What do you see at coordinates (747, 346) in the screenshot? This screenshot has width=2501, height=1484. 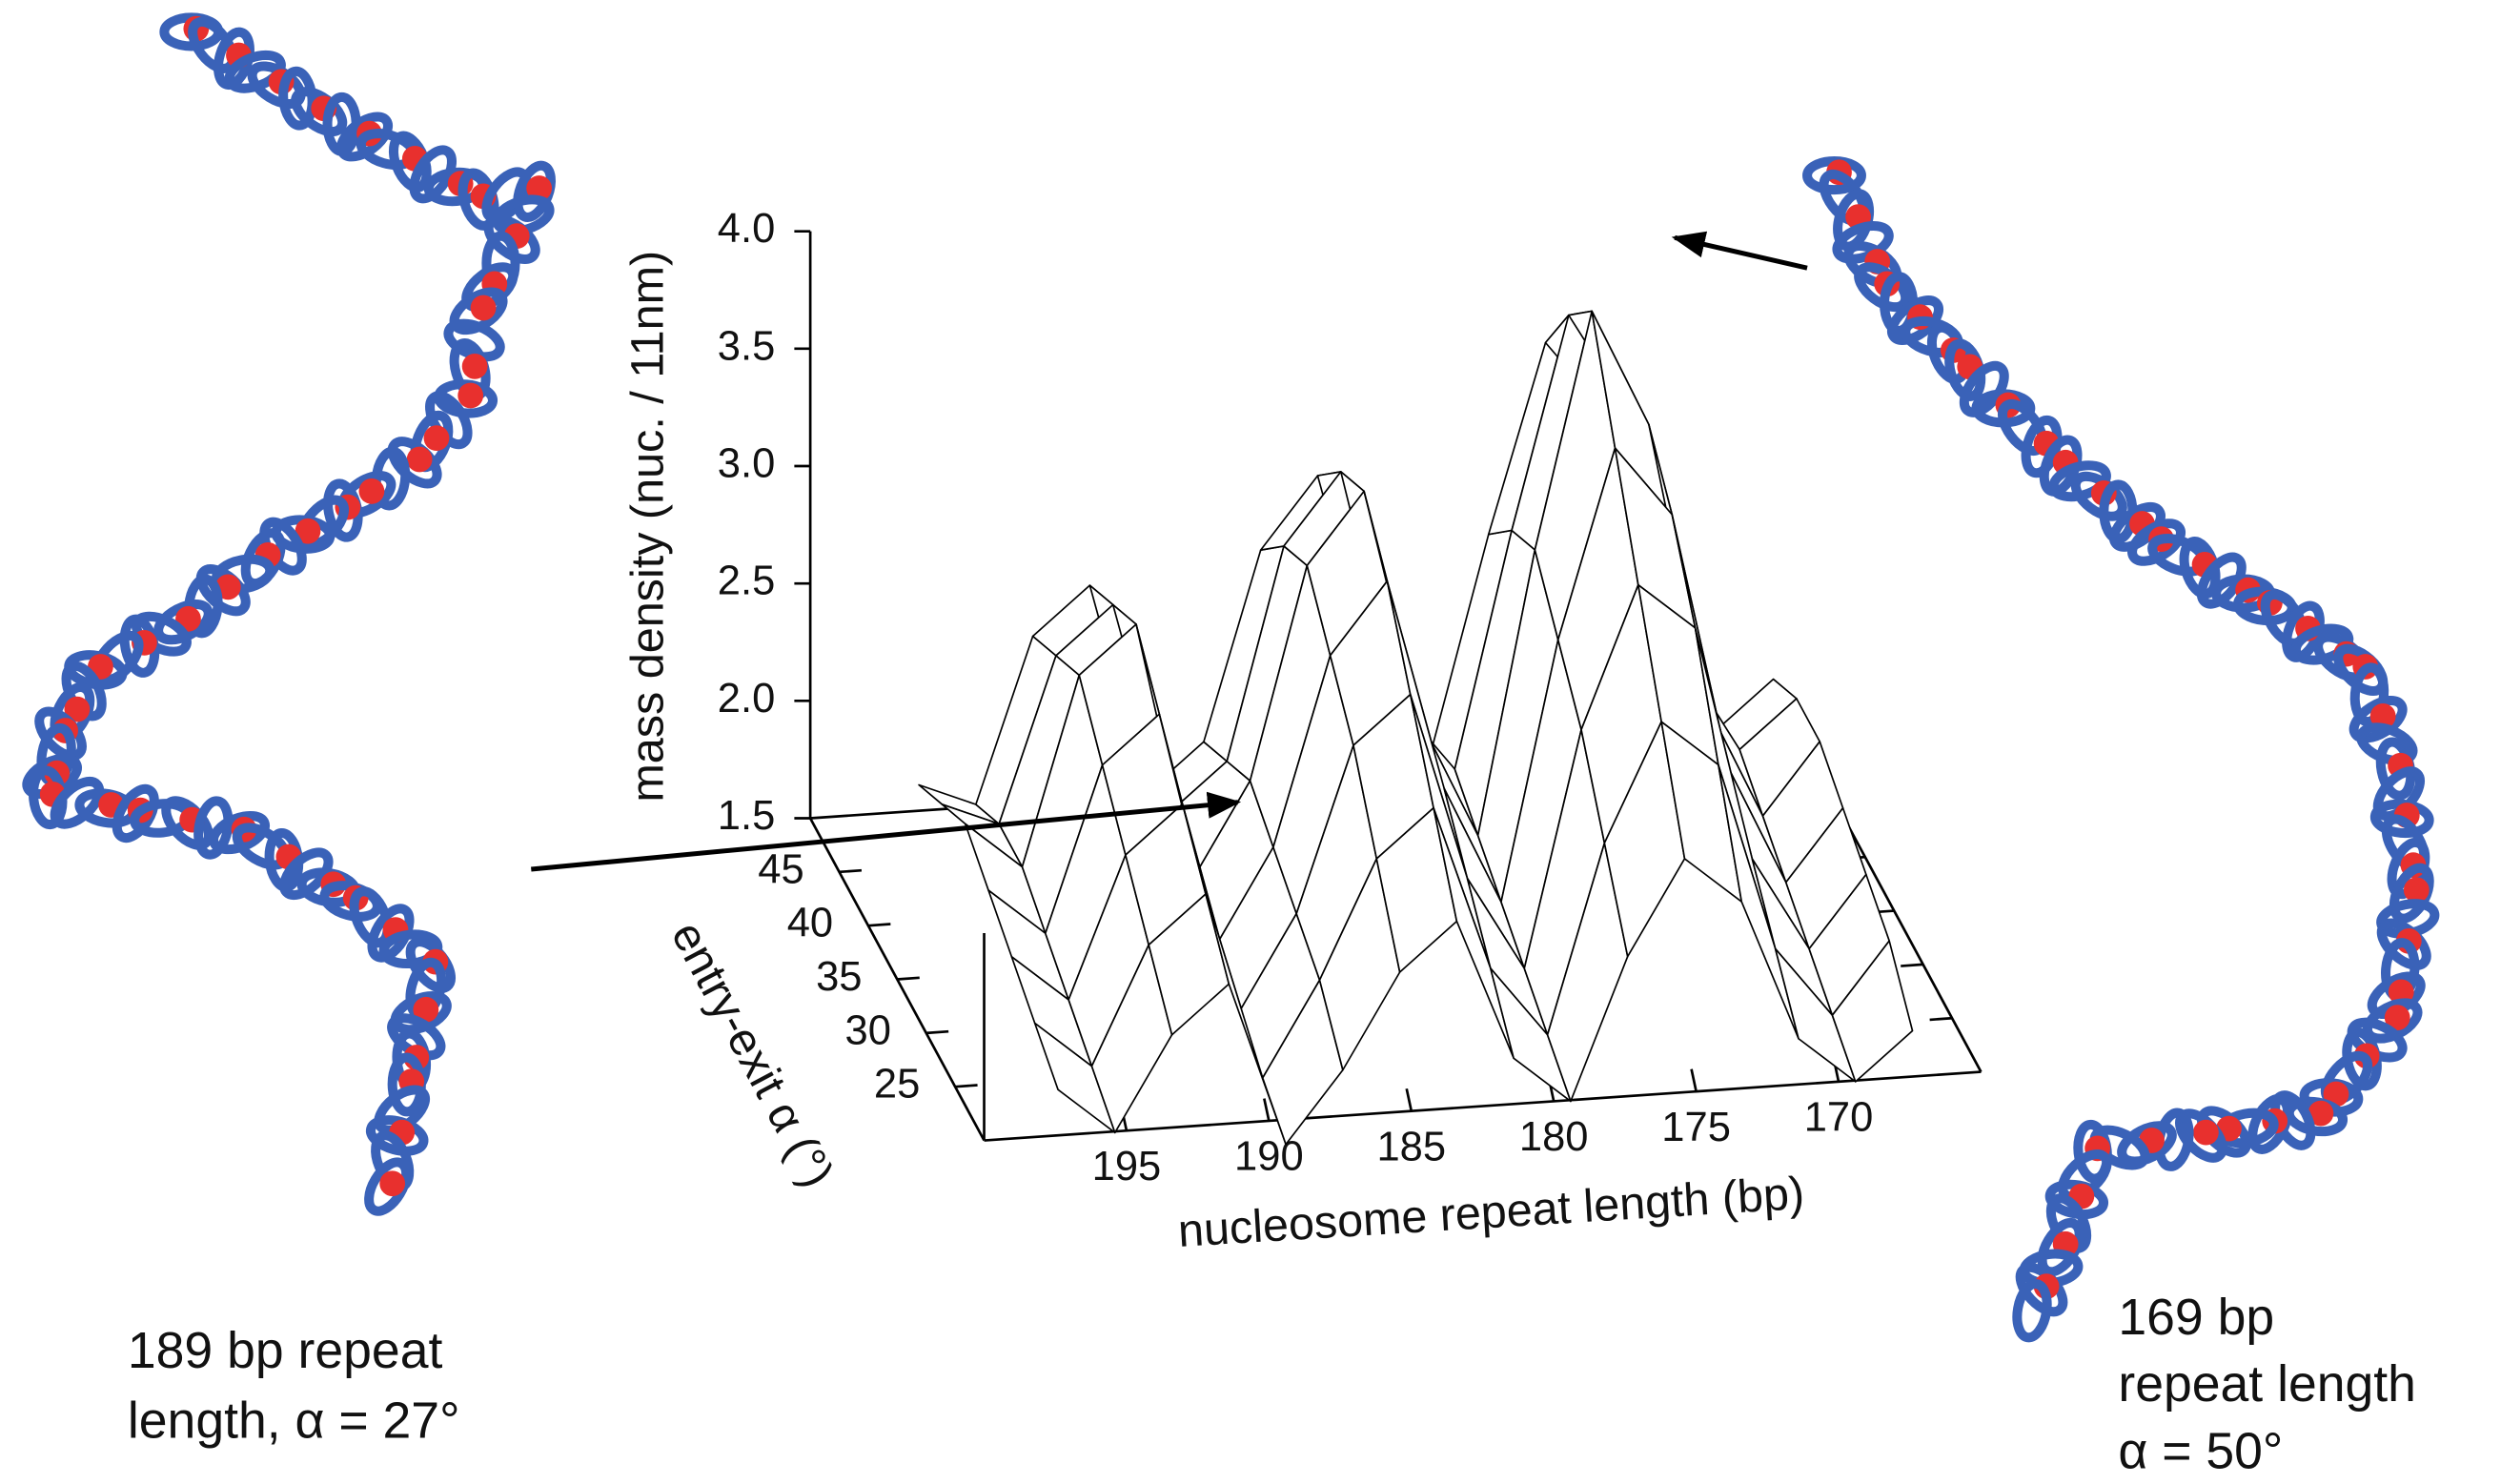 I see `z-tick-label: 3.5` at bounding box center [747, 346].